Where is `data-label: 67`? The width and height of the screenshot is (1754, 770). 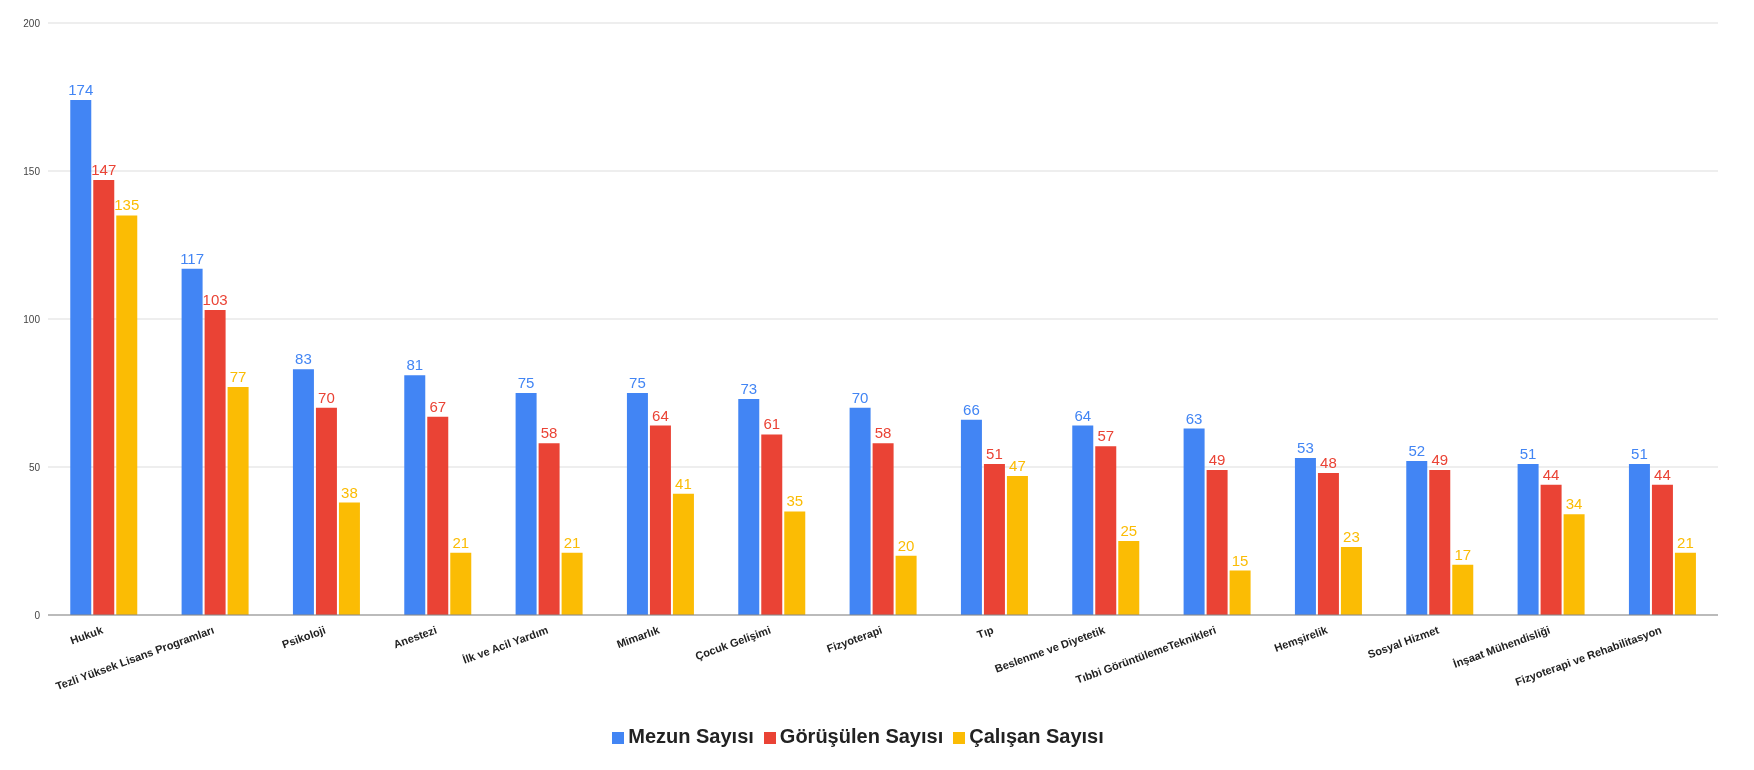 data-label: 67 is located at coordinates (438, 406).